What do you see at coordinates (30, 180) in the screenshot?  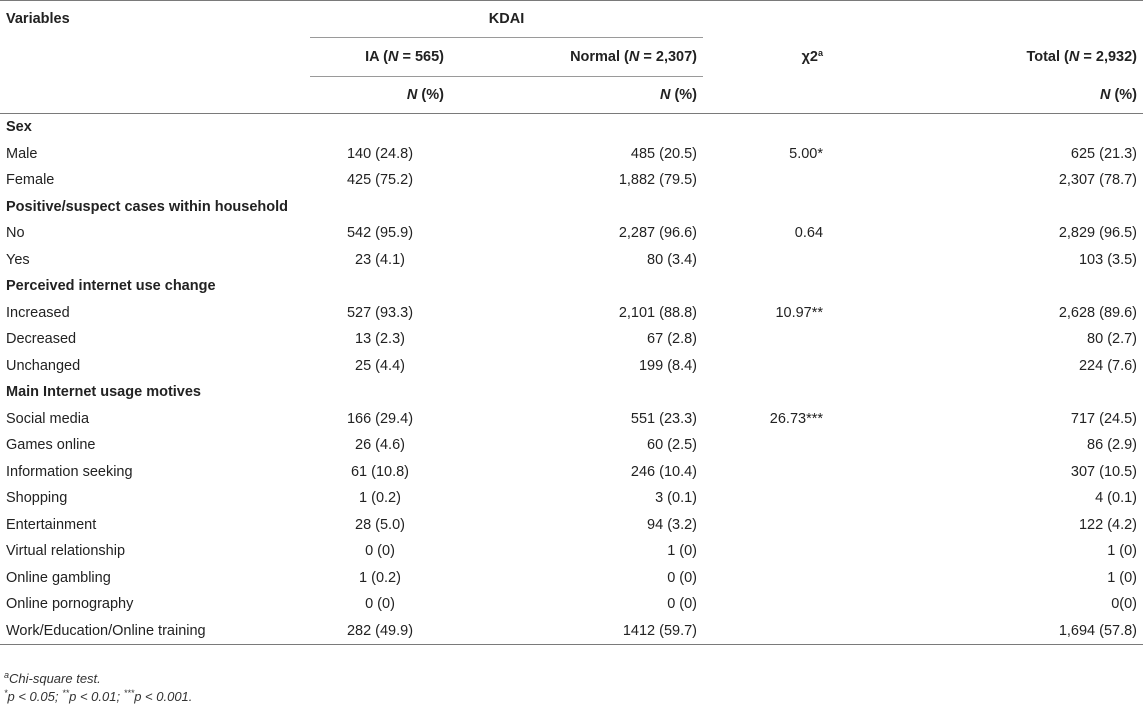 I see `row-label: Female` at bounding box center [30, 180].